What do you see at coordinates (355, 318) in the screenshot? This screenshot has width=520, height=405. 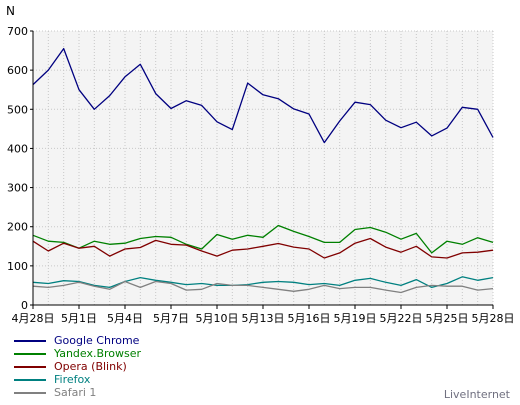 I see `x-tick-label: 5月19日` at bounding box center [355, 318].